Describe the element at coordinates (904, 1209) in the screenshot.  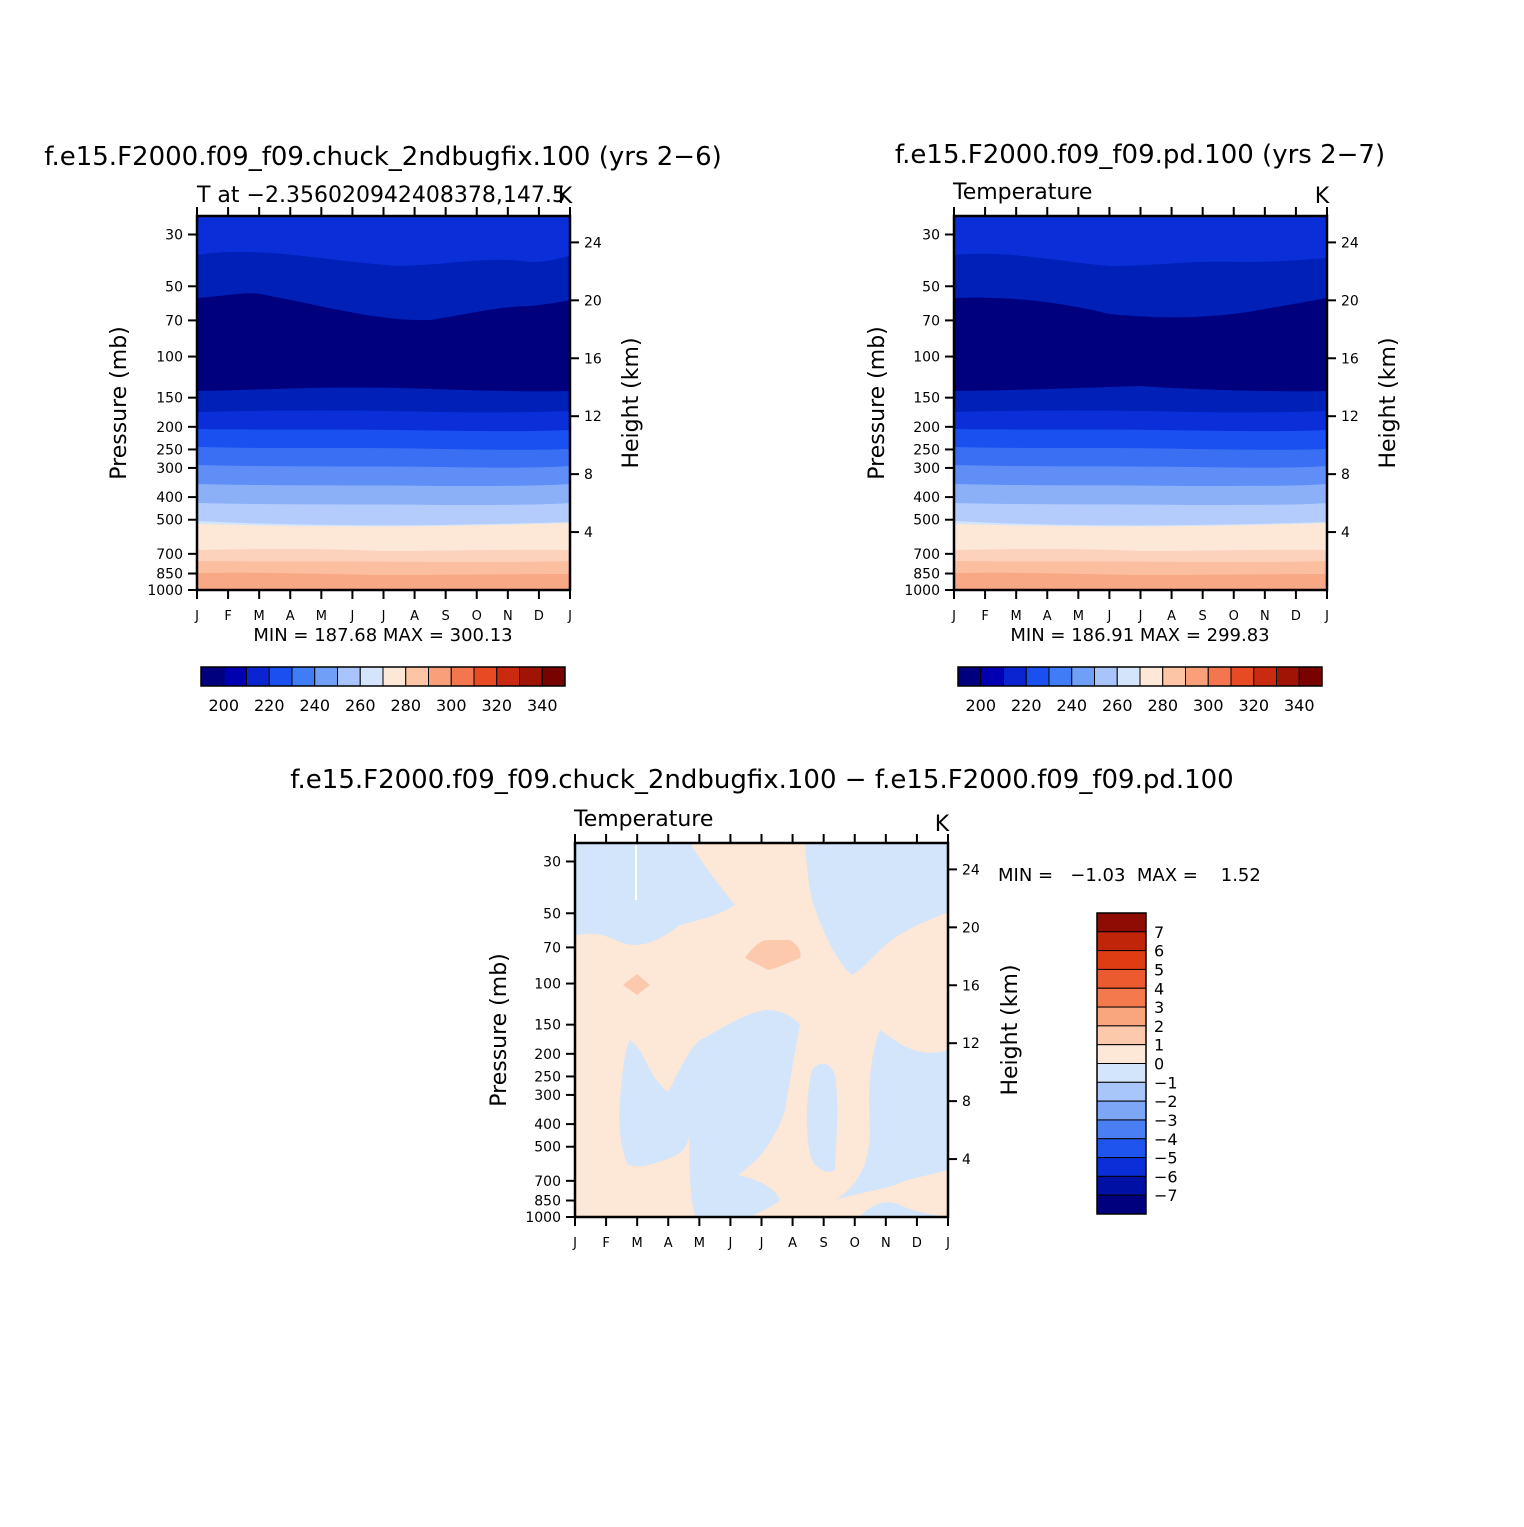
I see `negative-region-bottom-right` at that location.